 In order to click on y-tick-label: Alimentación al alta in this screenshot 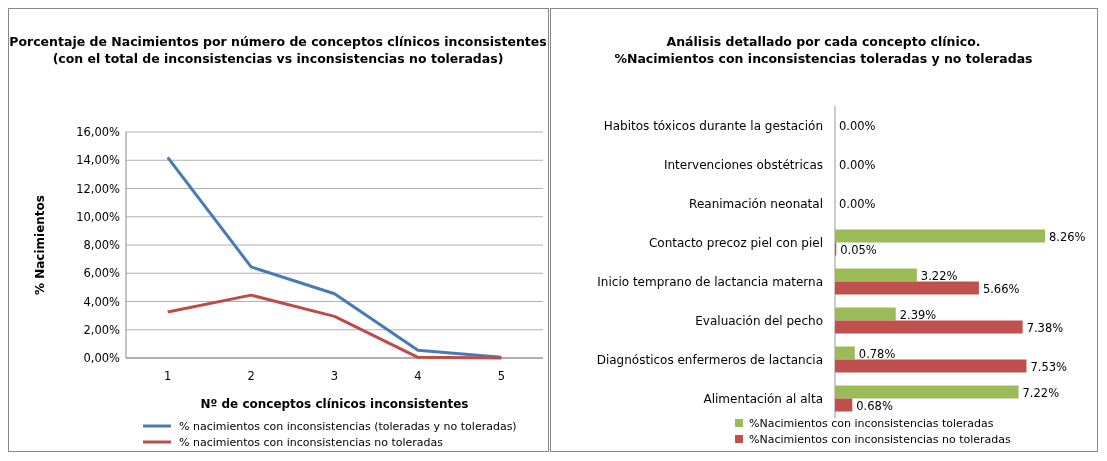, I will do `click(763, 398)`.